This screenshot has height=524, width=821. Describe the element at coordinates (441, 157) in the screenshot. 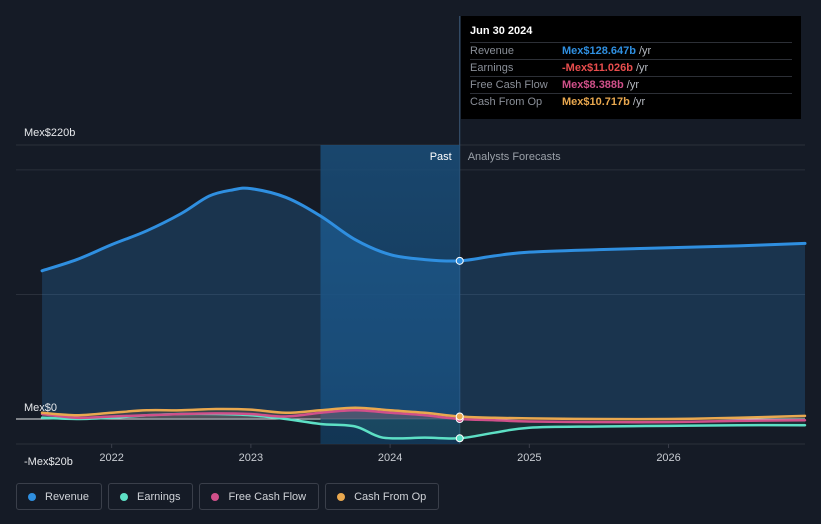

I see `past-label: Past` at that location.